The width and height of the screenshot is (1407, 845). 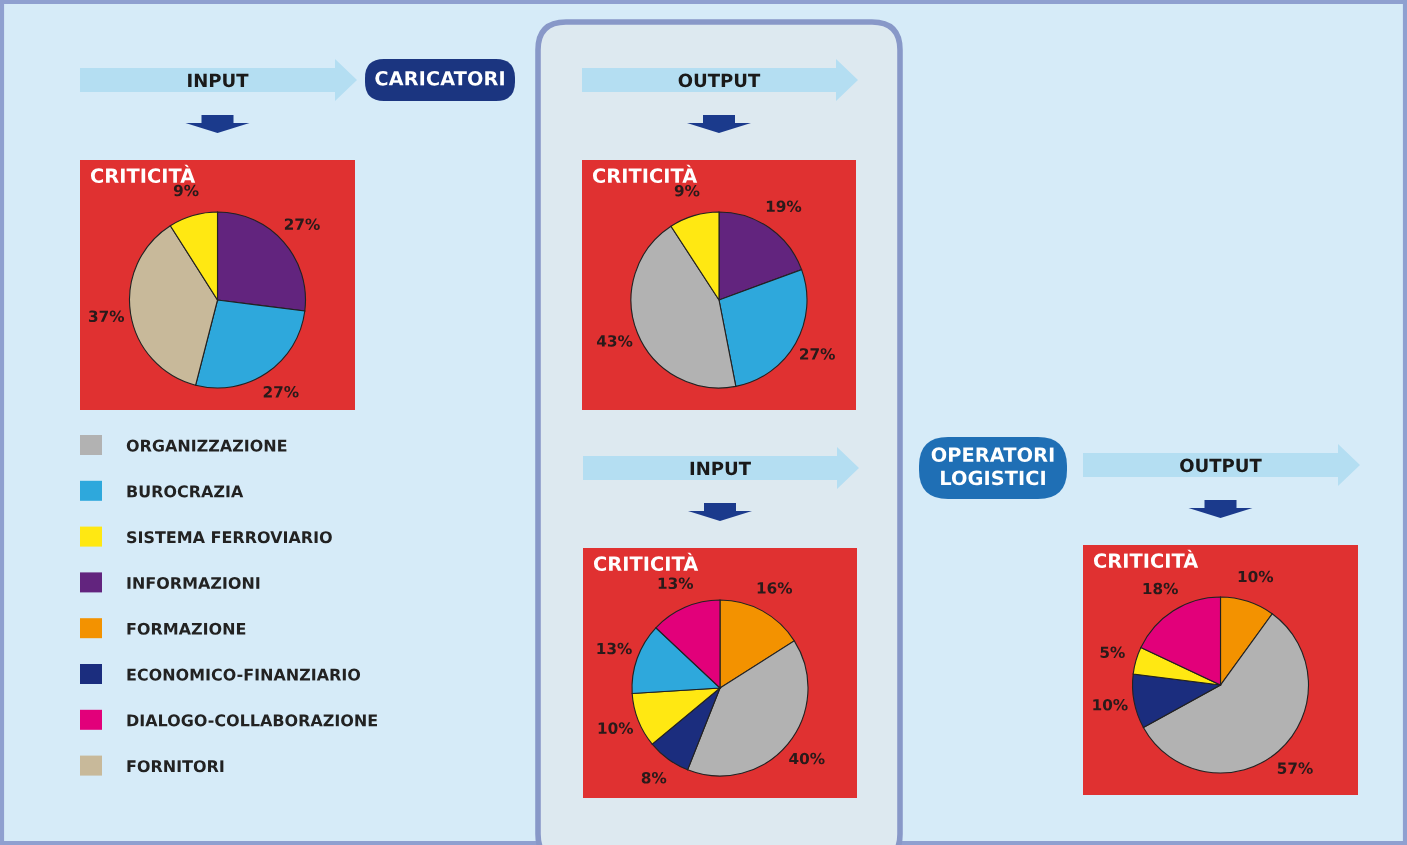 What do you see at coordinates (1295, 768) in the screenshot?
I see `data-label: 57%` at bounding box center [1295, 768].